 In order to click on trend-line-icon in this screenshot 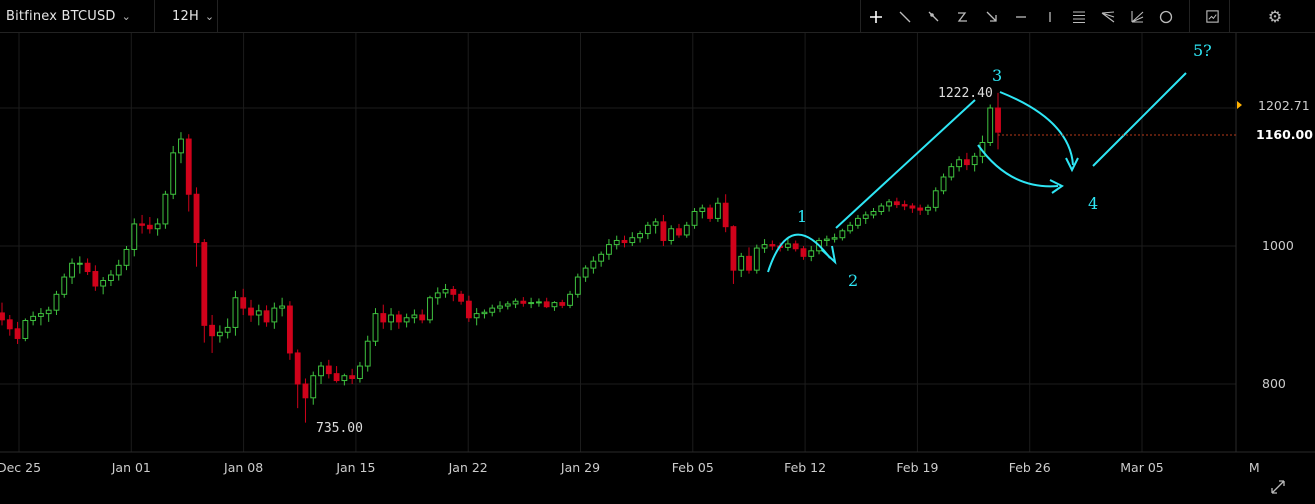, I will do `click(904, 16)`.